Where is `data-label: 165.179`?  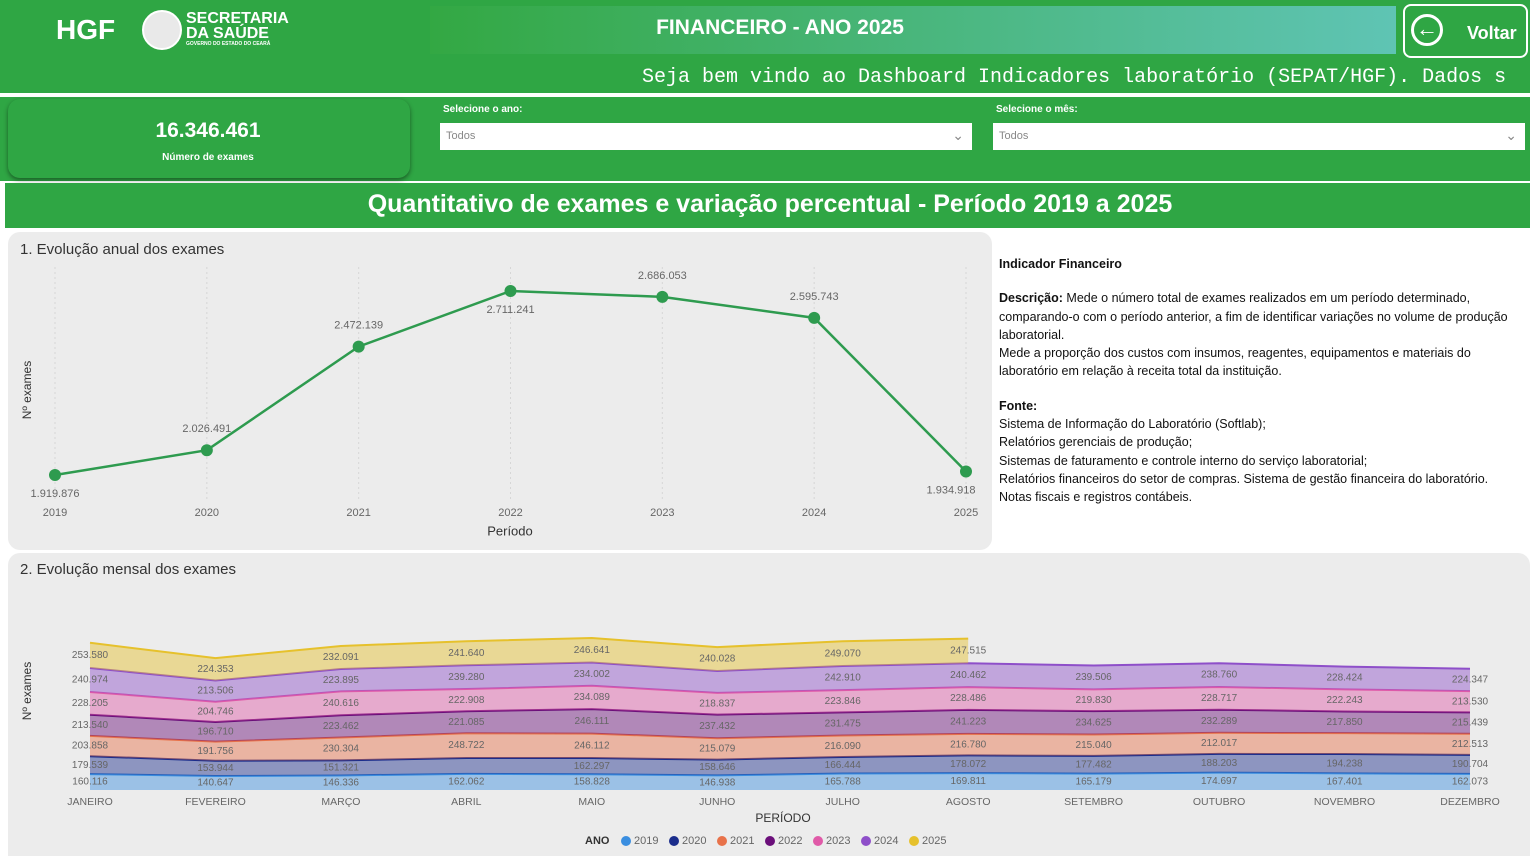 data-label: 165.179 is located at coordinates (1094, 781).